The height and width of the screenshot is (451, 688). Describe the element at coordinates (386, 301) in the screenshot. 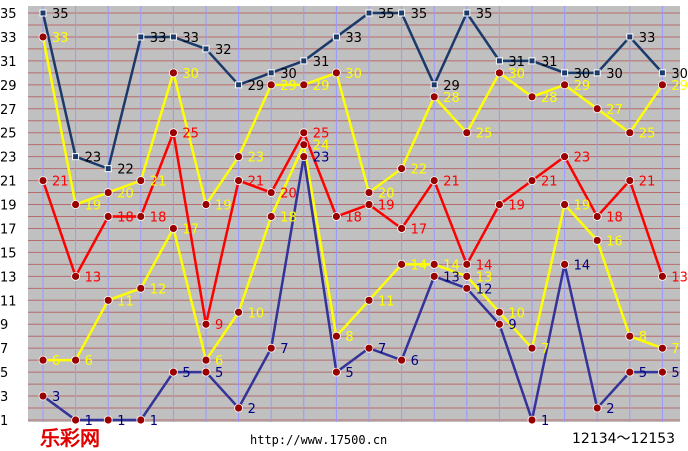

I see `data-label: 11` at that location.